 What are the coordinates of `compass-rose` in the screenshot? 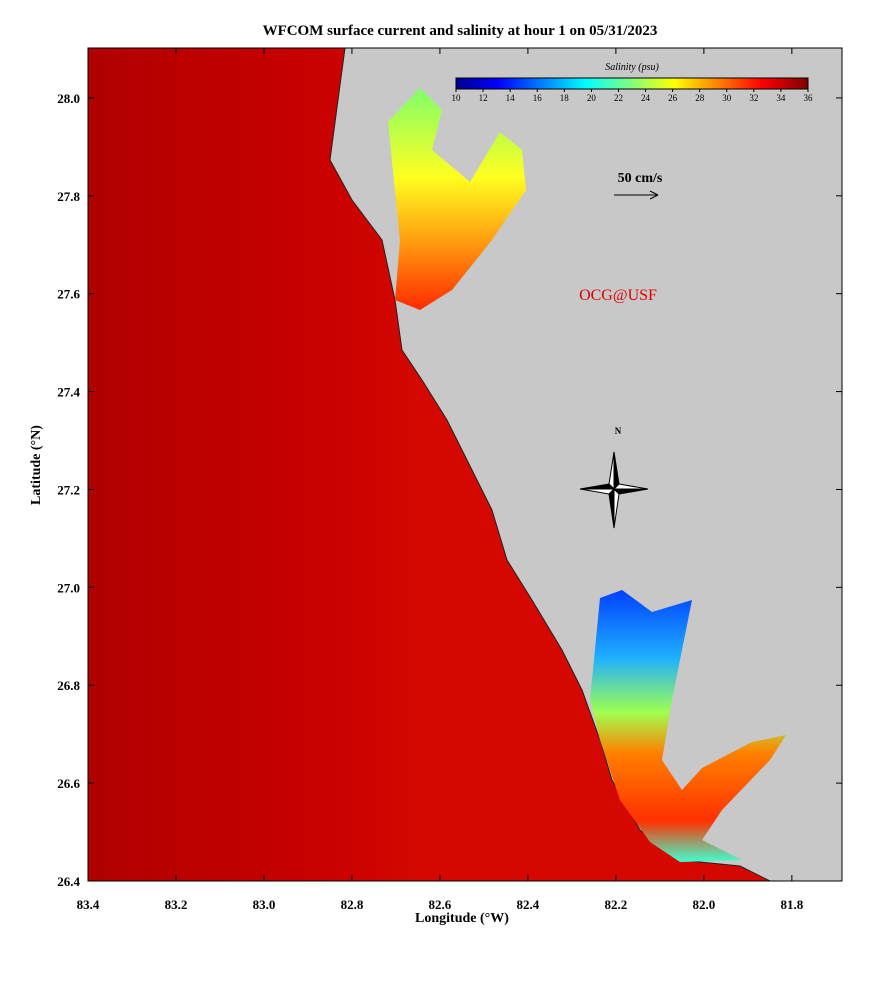 It's located at (614, 490).